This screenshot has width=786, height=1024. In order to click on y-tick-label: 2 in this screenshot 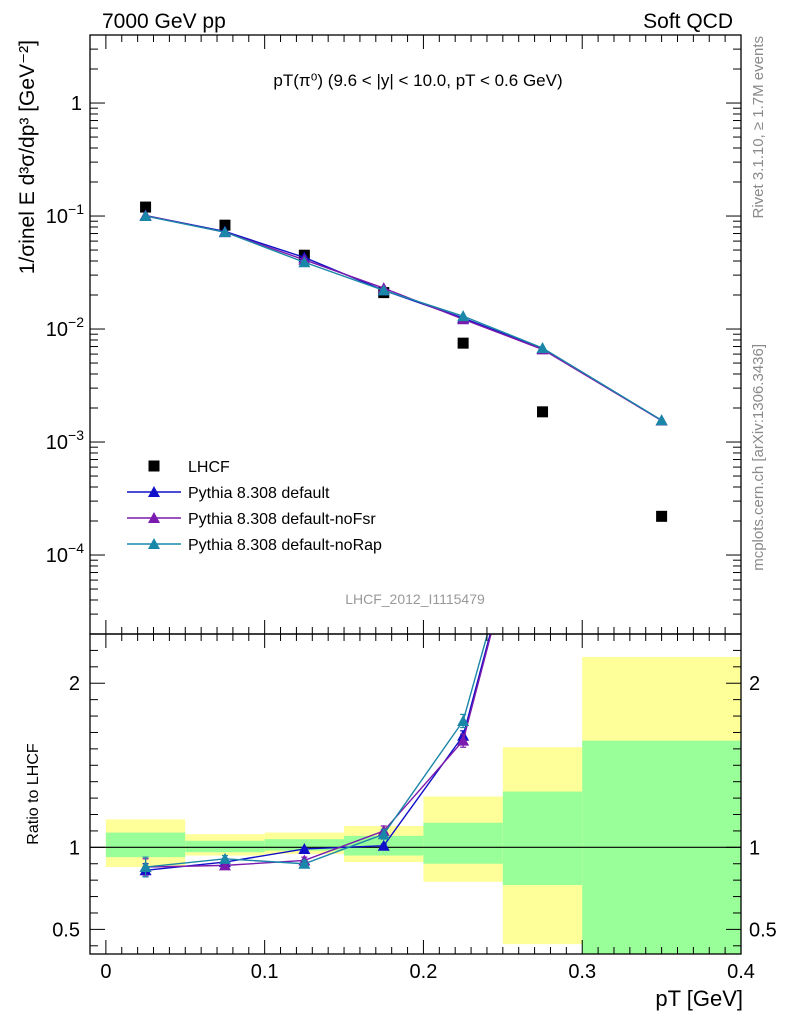, I will do `click(74, 684)`.